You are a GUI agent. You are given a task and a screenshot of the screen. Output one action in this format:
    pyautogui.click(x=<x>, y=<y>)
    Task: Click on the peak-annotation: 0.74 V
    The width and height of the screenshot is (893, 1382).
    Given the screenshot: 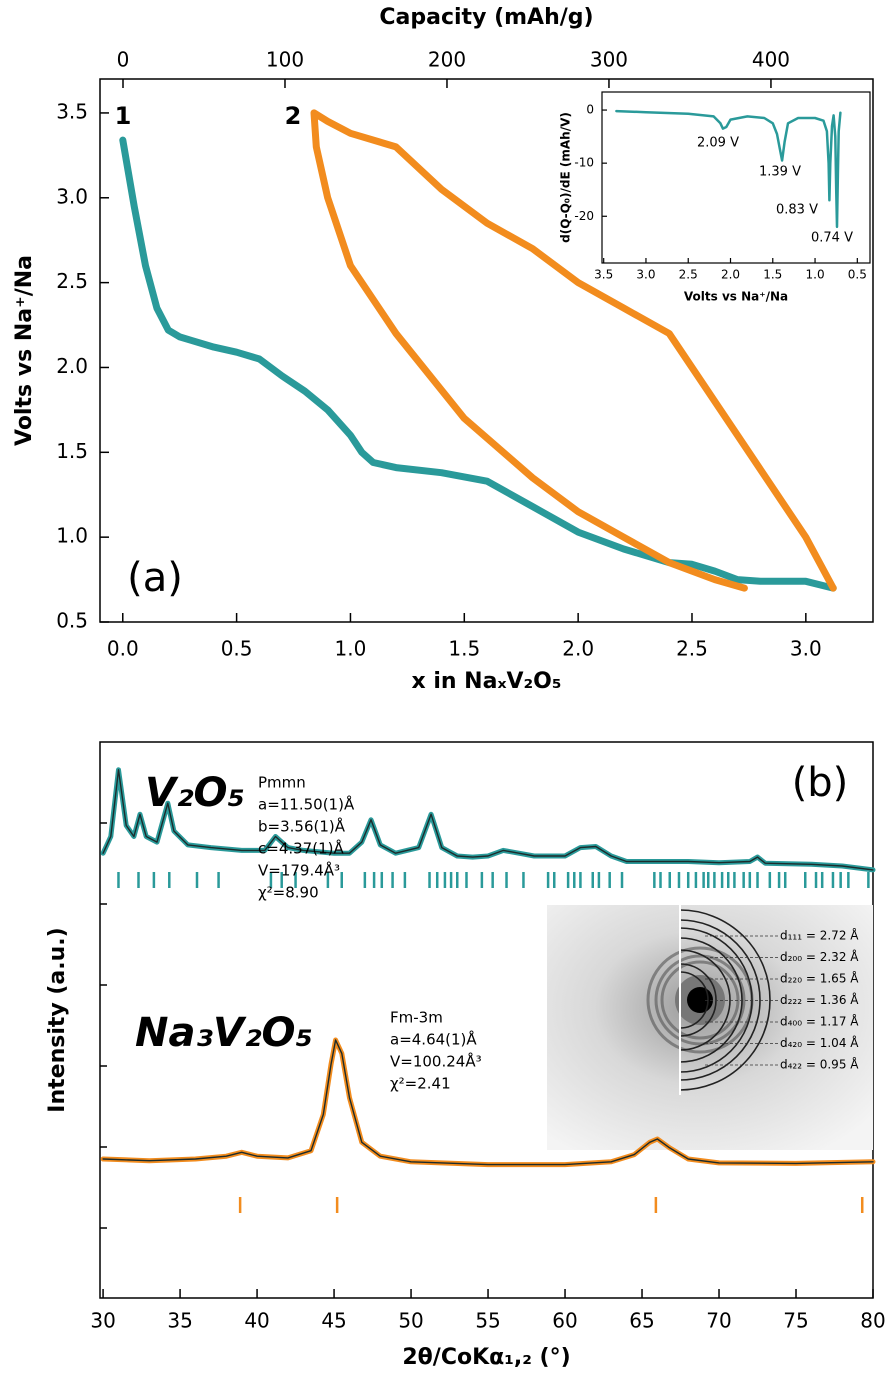 What is the action you would take?
    pyautogui.click(x=832, y=238)
    